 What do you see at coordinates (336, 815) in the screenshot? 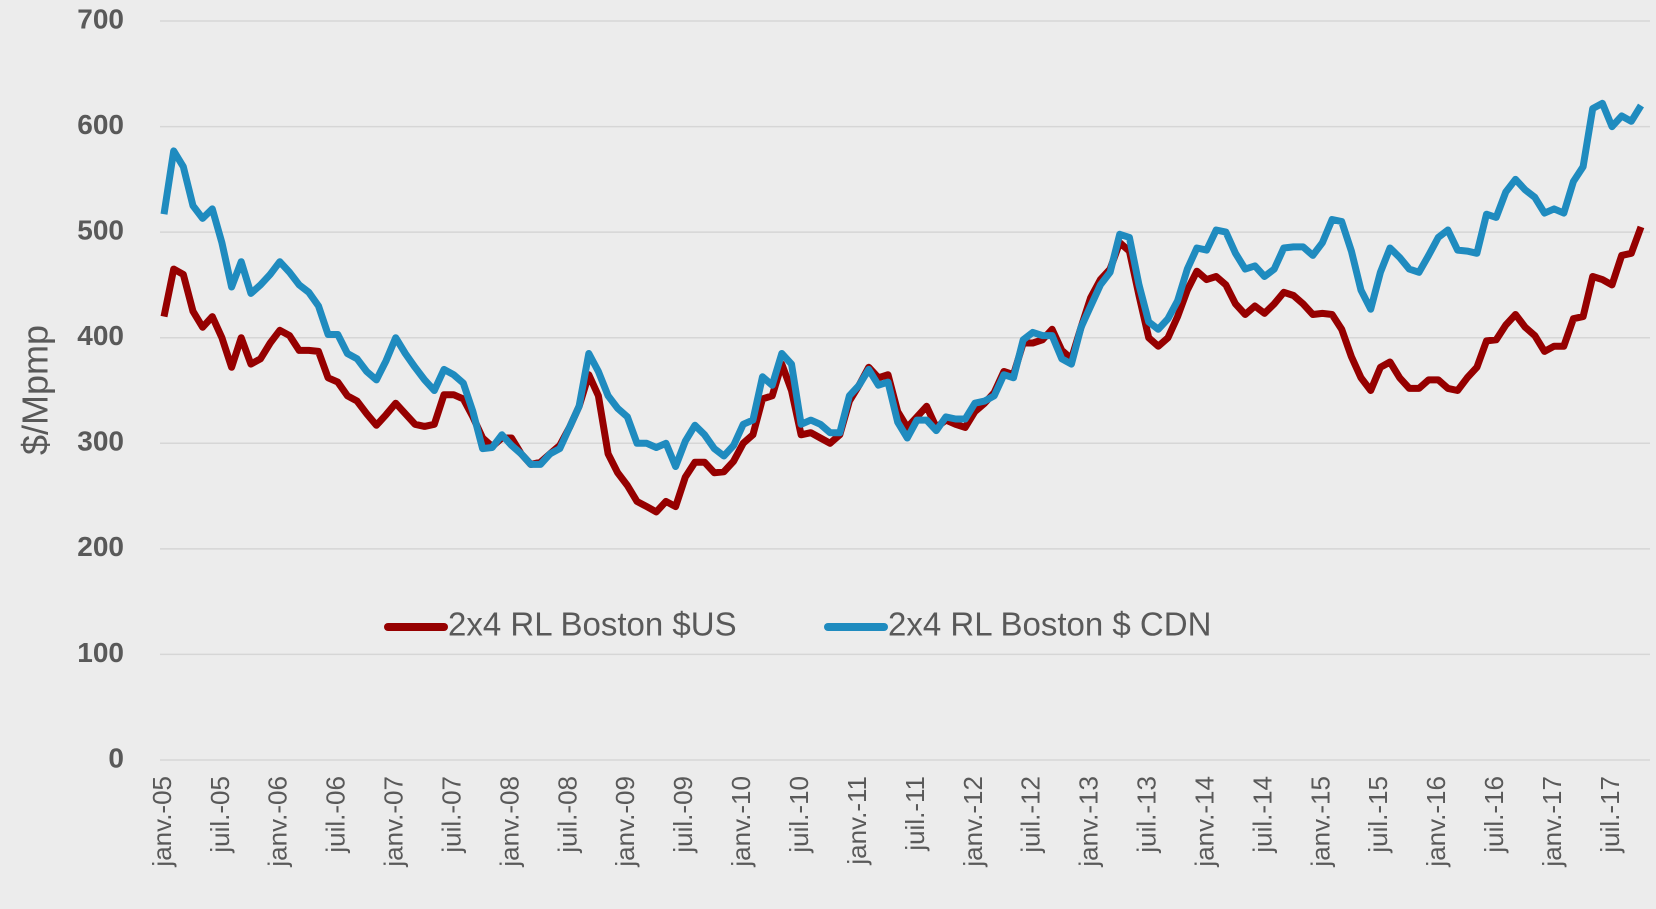
I see `x-tick-label: juil.-06` at bounding box center [336, 815].